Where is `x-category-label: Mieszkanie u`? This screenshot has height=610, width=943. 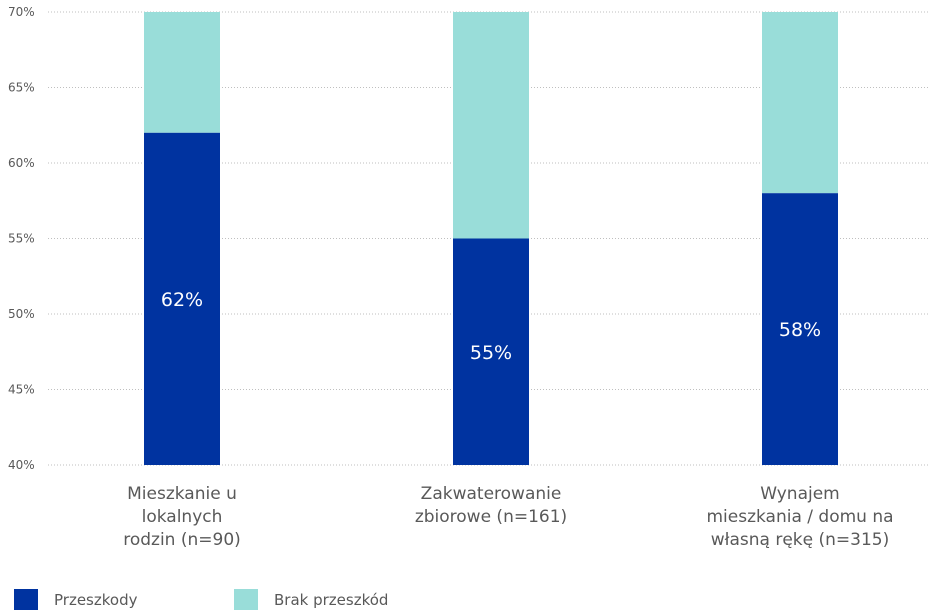
x-category-label: Mieszkanie u is located at coordinates (182, 494).